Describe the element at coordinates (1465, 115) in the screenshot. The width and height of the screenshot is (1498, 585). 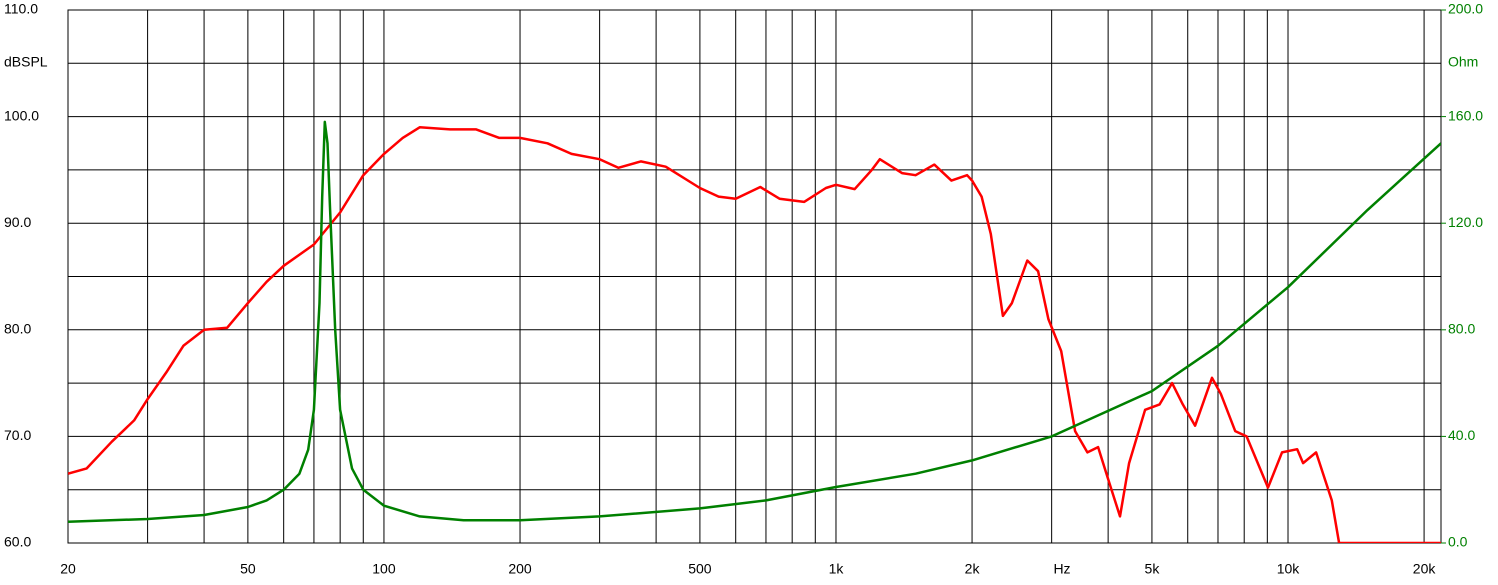
I see `y2-tick-label: 160.0` at that location.